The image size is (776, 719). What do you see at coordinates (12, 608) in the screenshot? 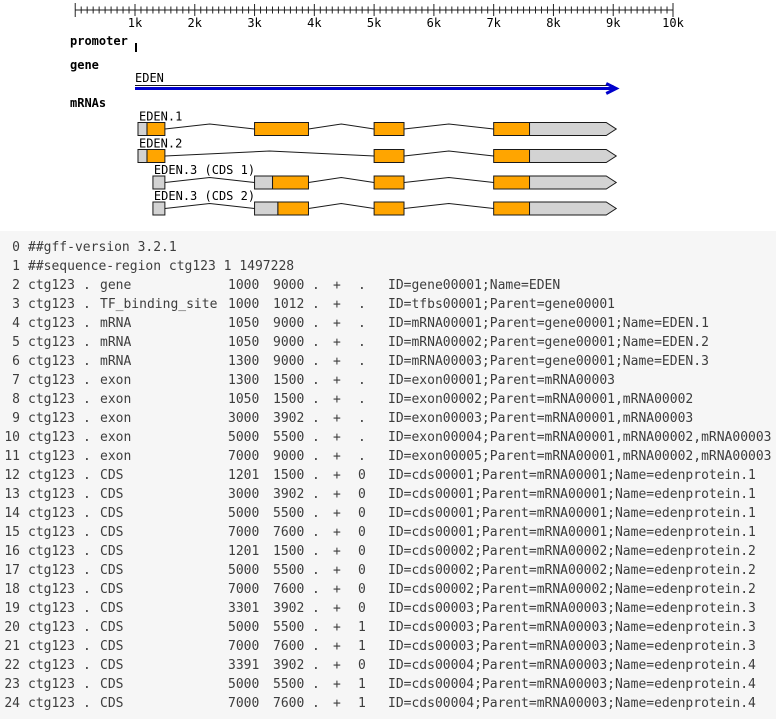
I see `gff-line-number: 19` at bounding box center [12, 608].